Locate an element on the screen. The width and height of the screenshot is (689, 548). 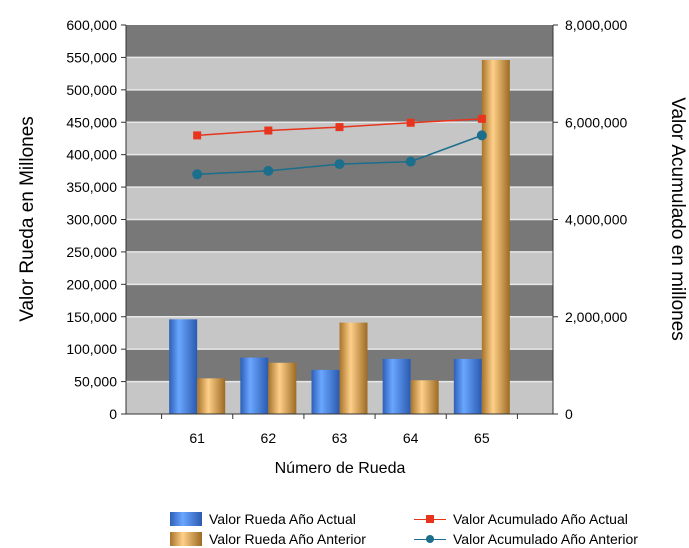
y2-tick-labels: 0 2,000,000 4,000,000 6,000,000 8,000,000 is located at coordinates (596, 219).